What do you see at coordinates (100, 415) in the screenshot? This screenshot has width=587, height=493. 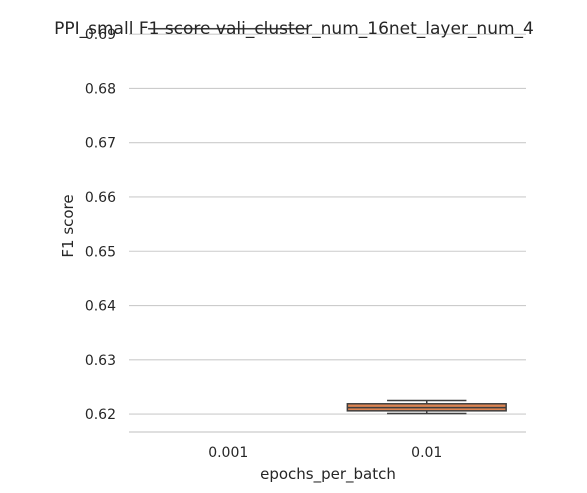 I see `y-tick-label: 0.62` at bounding box center [100, 415].